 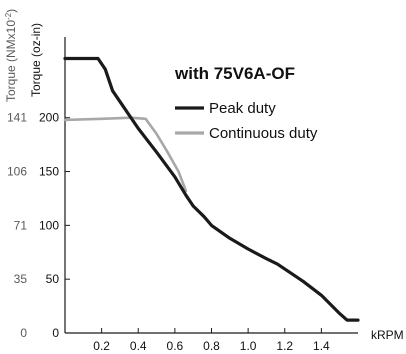 I want to click on y-axis-label-secondary: Torque (NMx10-2), so click(x=11, y=55).